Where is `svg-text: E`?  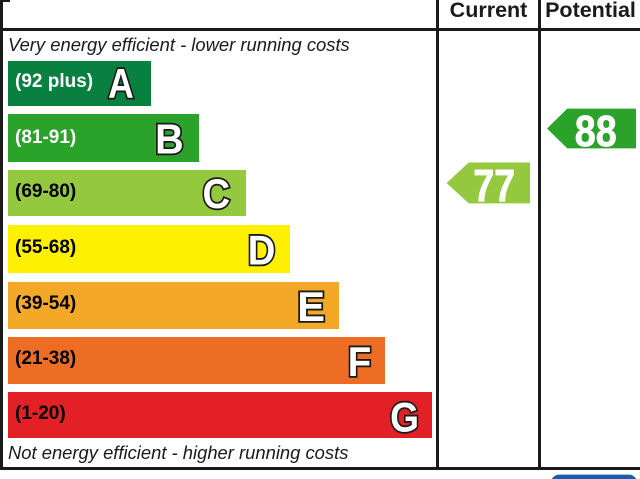 svg-text: E is located at coordinates (311, 306).